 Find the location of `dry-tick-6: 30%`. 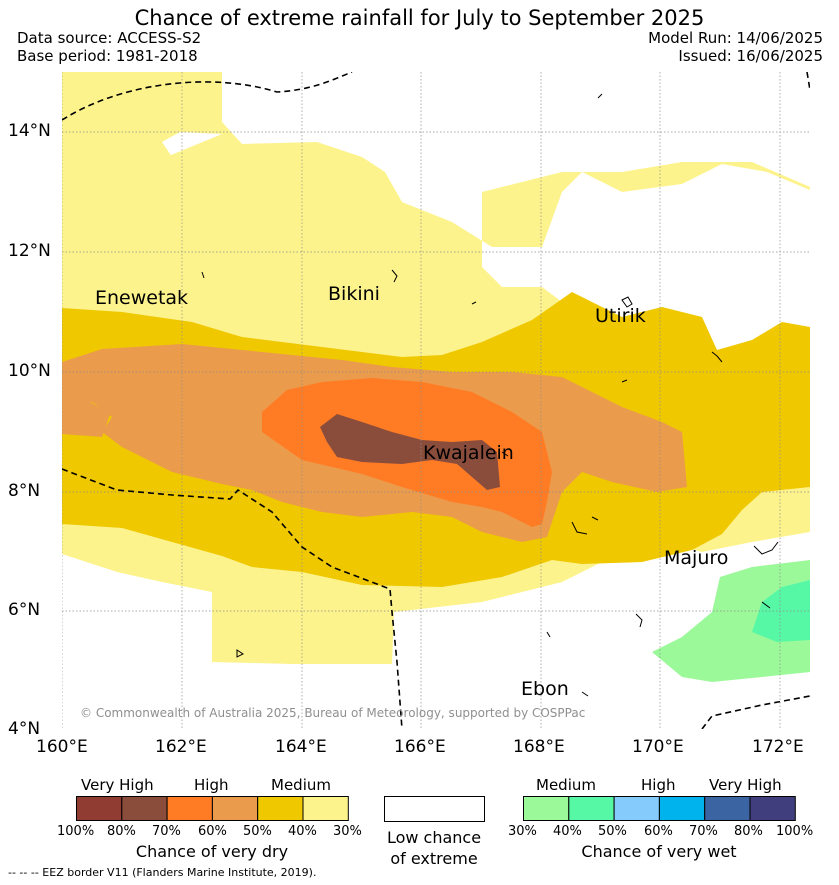

dry-tick-6: 30% is located at coordinates (347, 831).